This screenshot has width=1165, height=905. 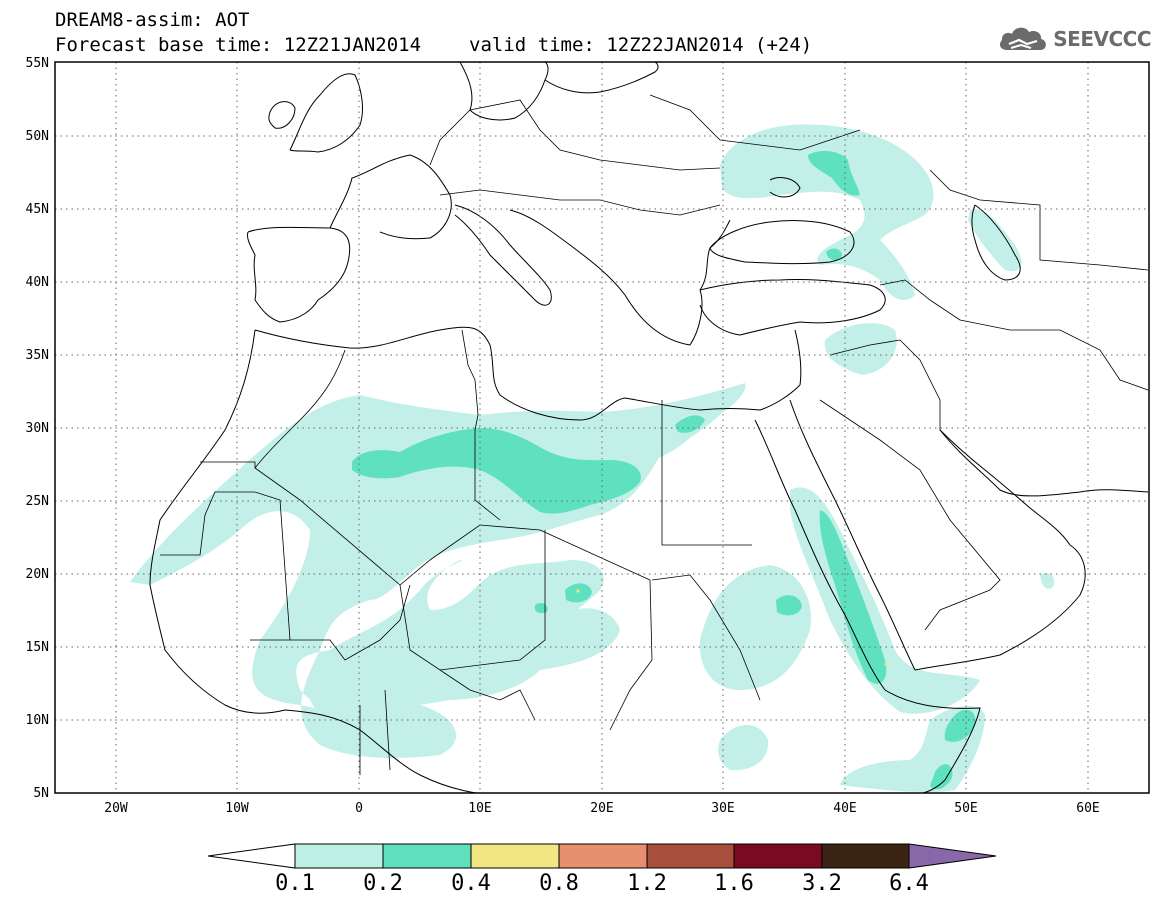 I want to click on border-iraq, so click(x=885, y=384).